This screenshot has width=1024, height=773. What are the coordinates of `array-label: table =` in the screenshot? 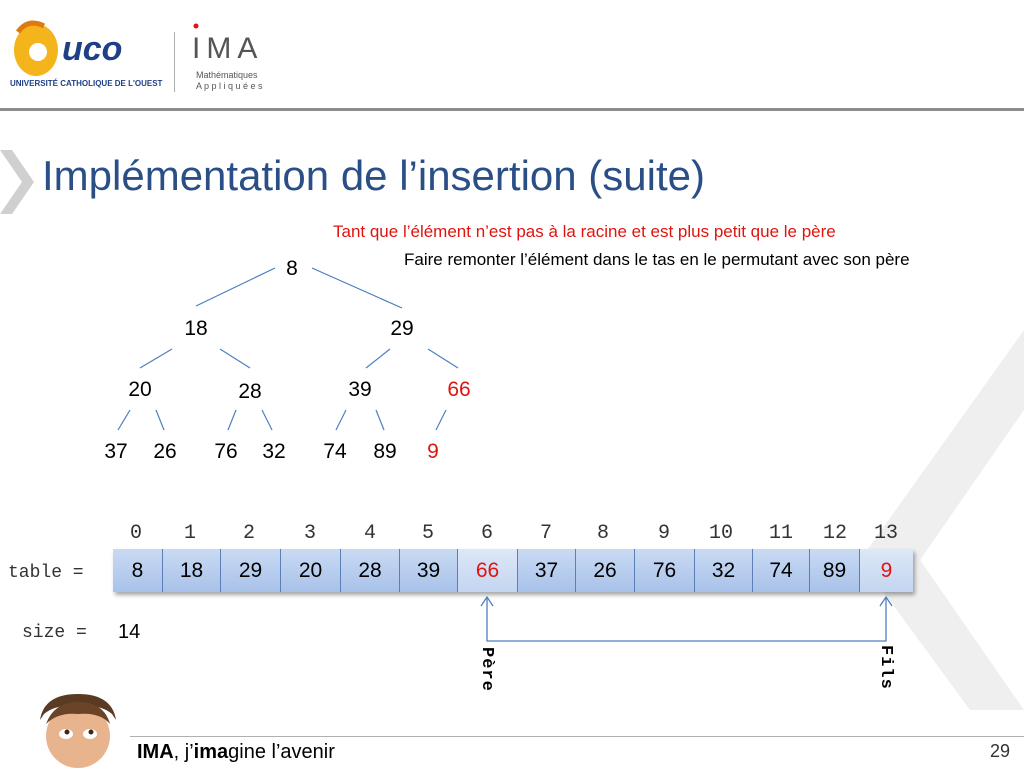 It's located at (46, 573).